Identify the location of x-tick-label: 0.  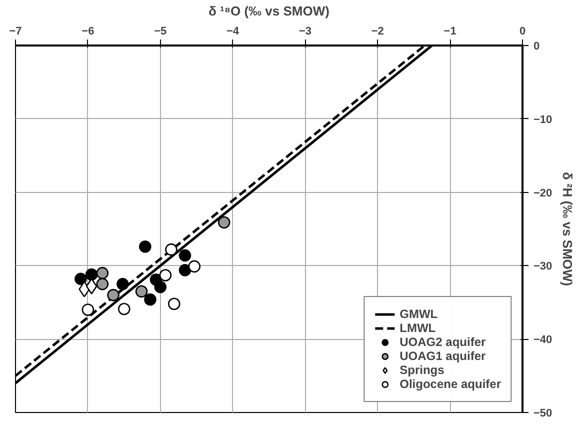
(522, 32).